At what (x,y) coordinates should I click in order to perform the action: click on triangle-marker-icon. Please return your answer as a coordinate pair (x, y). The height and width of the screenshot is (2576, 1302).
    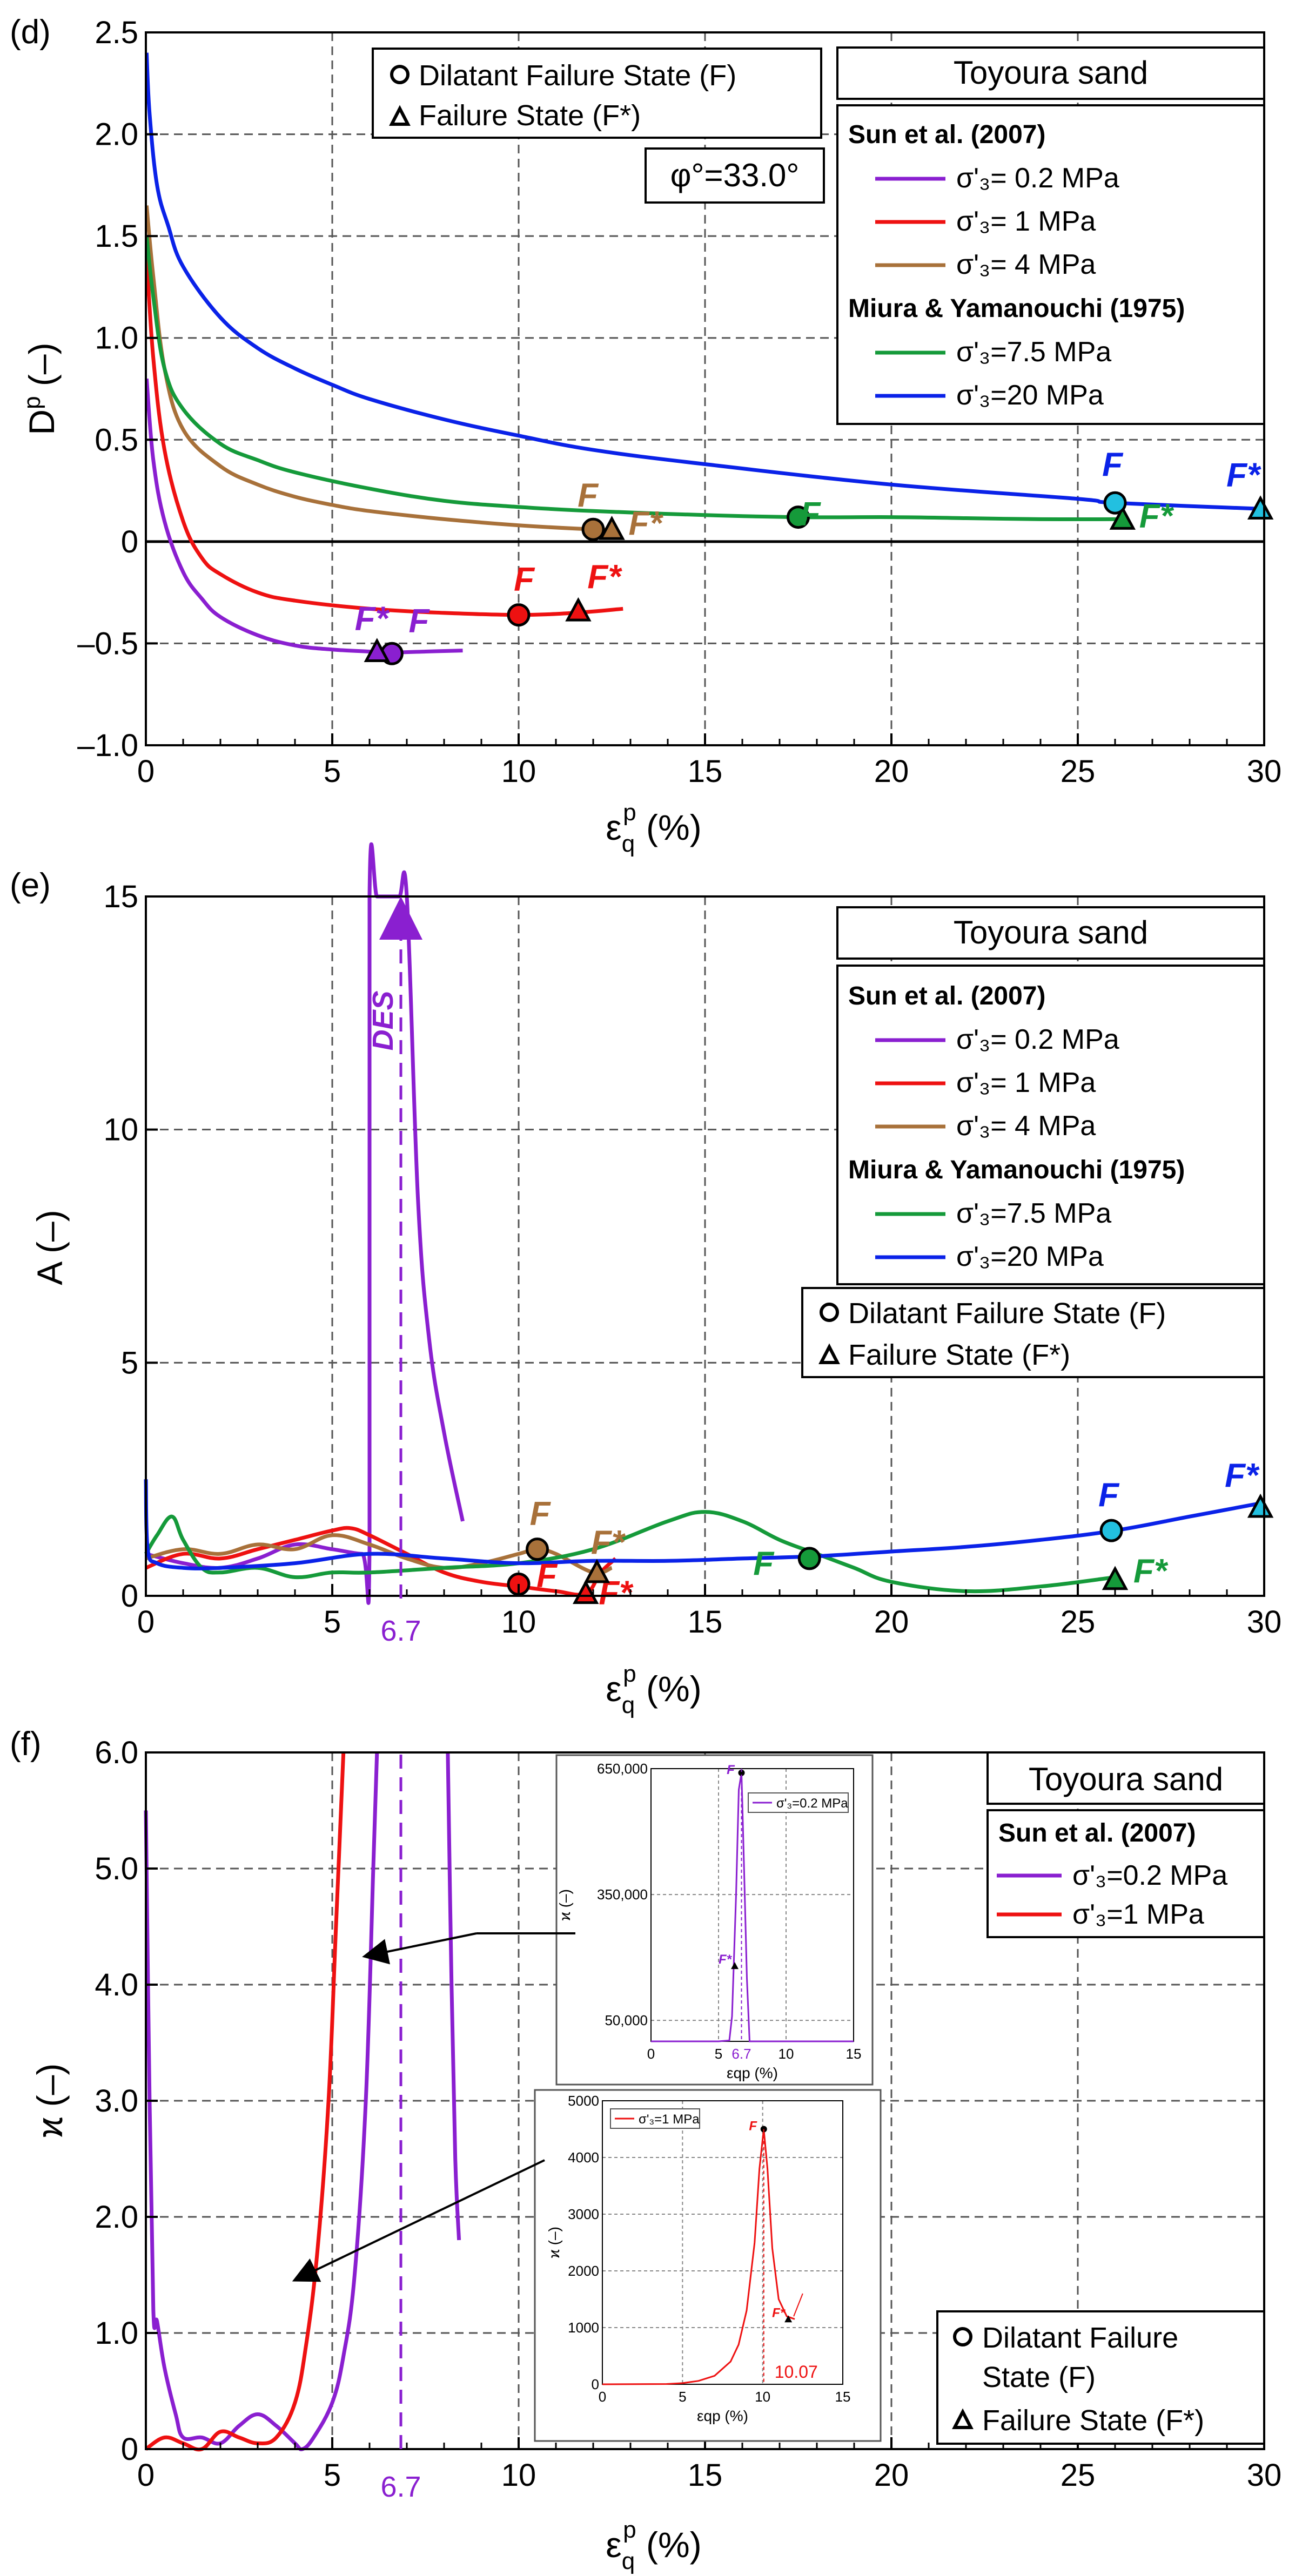
    Looking at the image, I should click on (829, 1353).